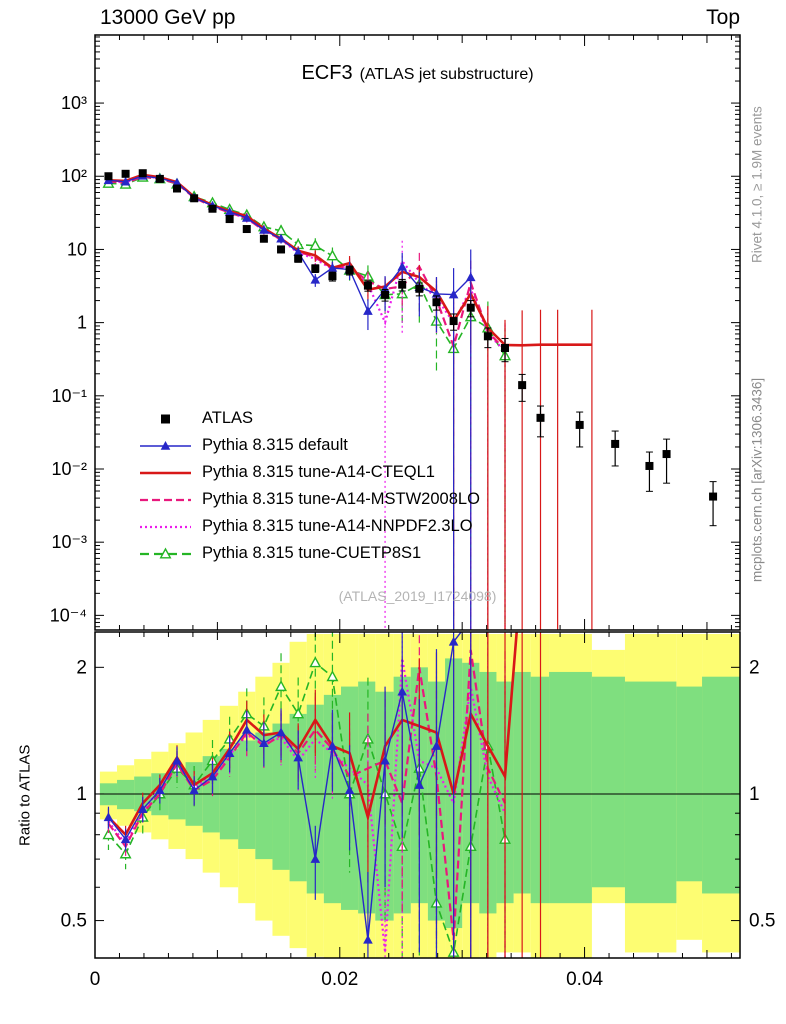 Image resolution: width=786 pixels, height=1024 pixels. I want to click on process-label: Top, so click(723, 17).